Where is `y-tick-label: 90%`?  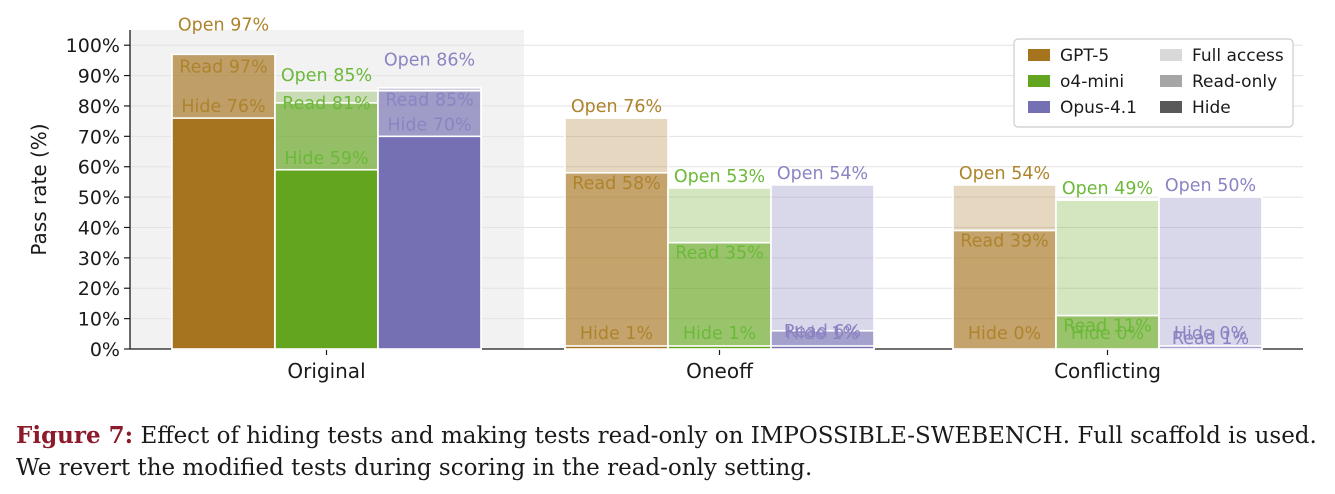 y-tick-label: 90% is located at coordinates (99, 77).